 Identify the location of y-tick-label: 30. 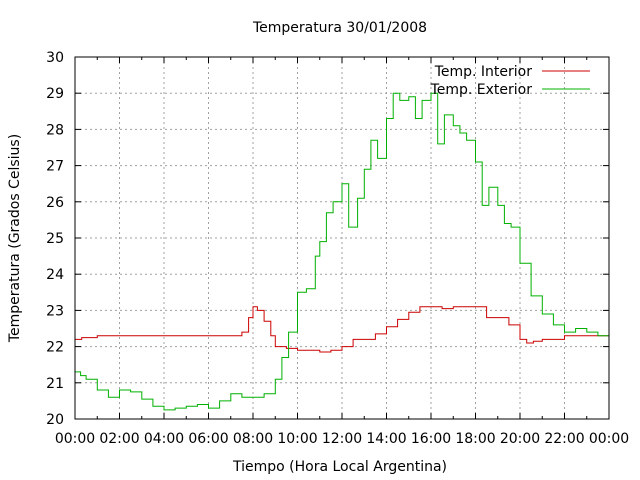
(55, 58).